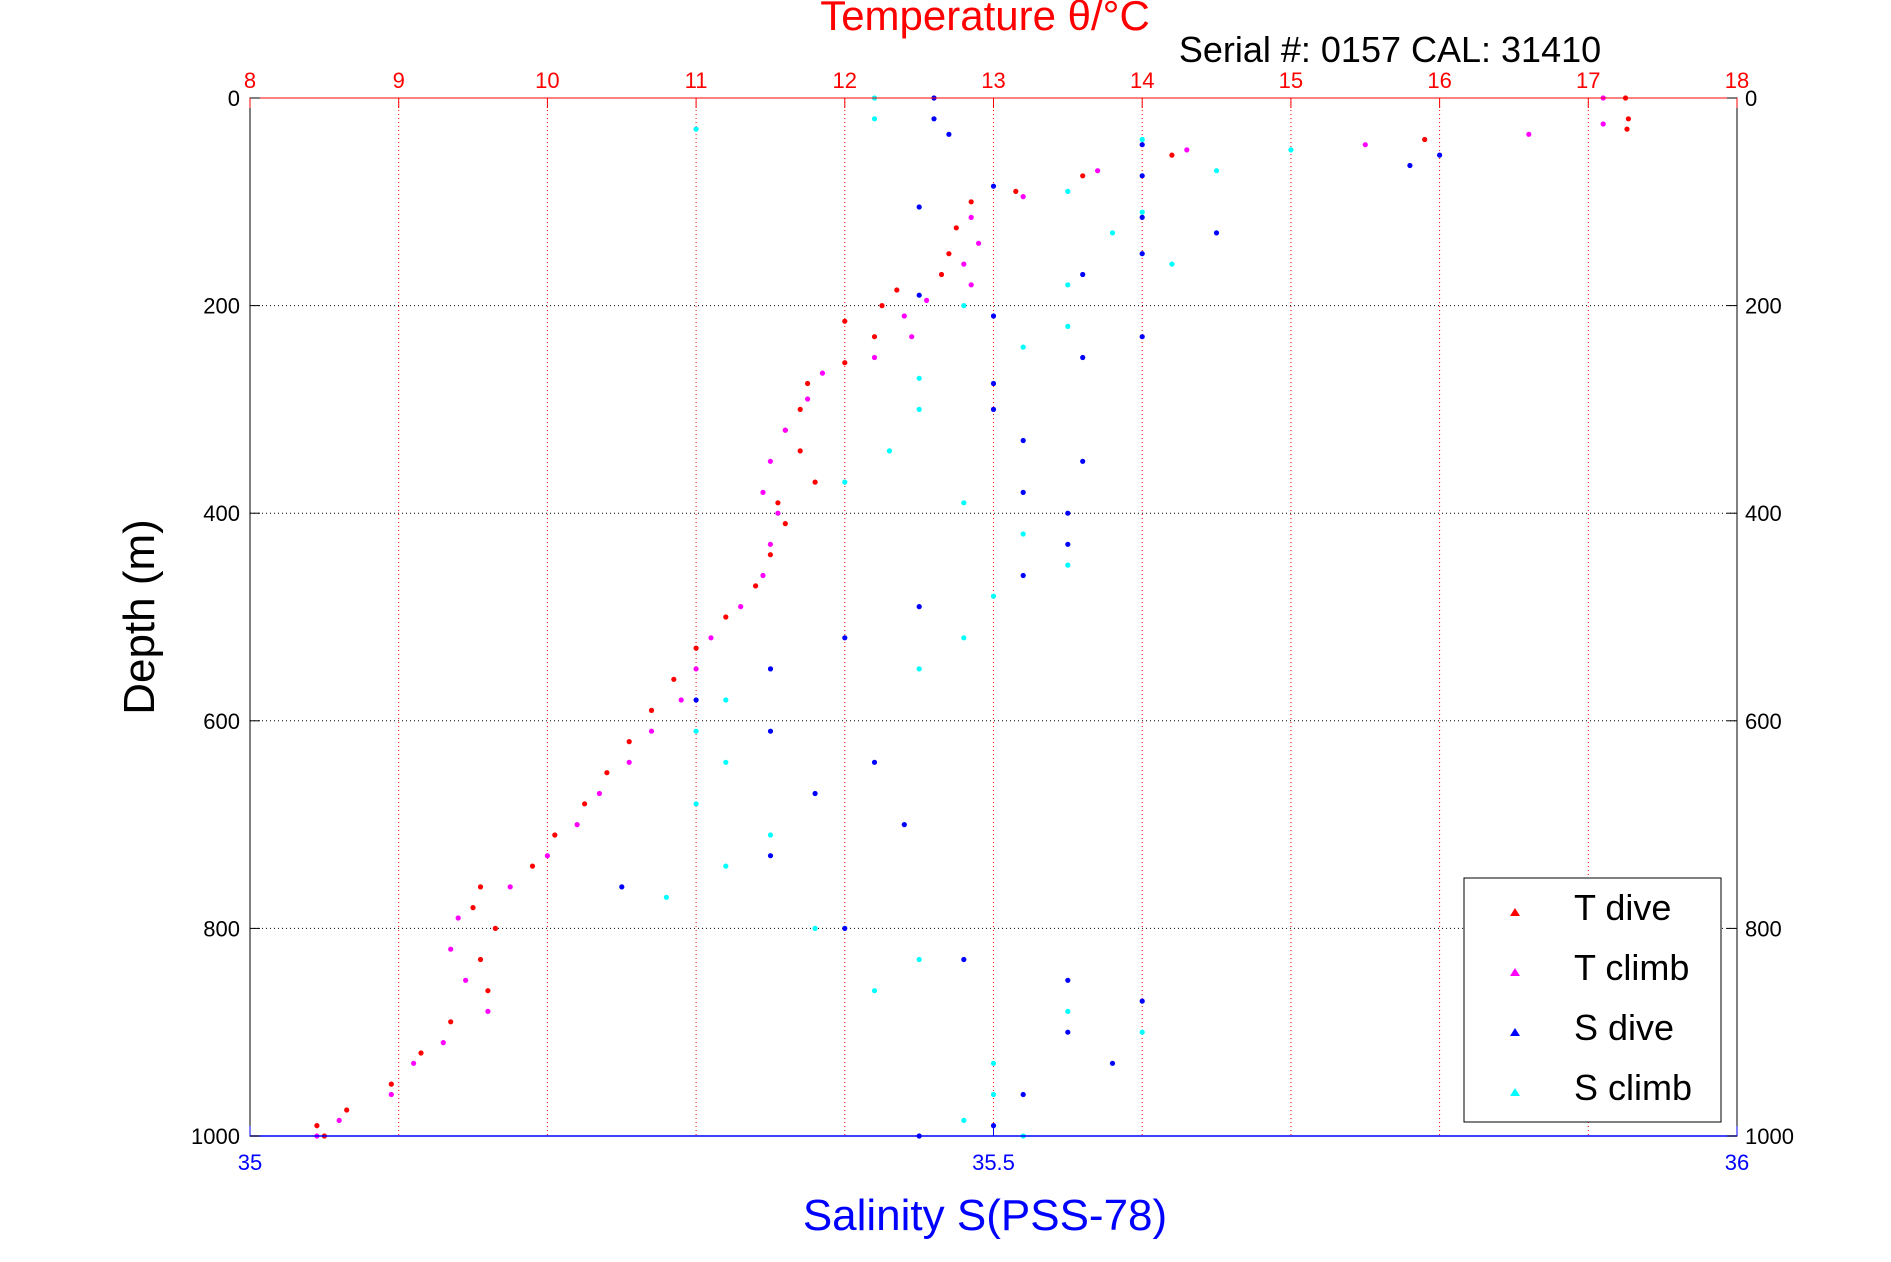 The width and height of the screenshot is (1891, 1262). Describe the element at coordinates (1515, 912) in the screenshot. I see `legend-marker-t-dive` at that location.